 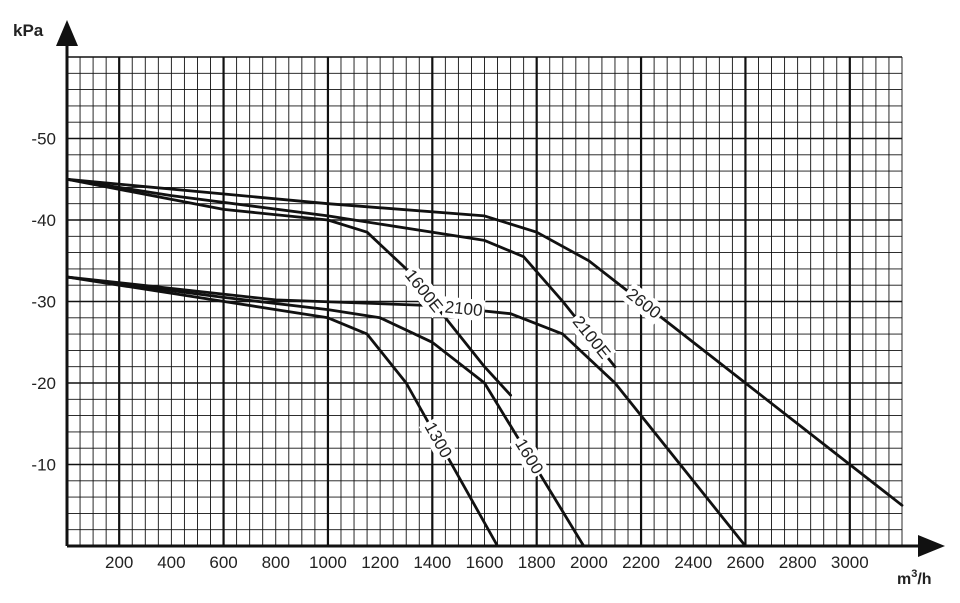 I want to click on y-tick-label: -20, so click(x=43, y=383).